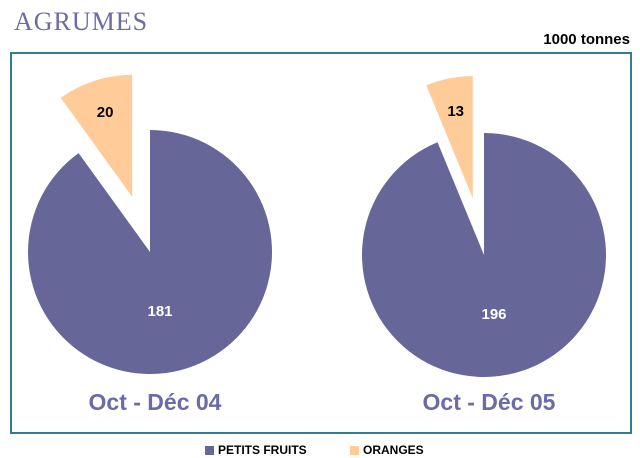  What do you see at coordinates (586, 39) in the screenshot?
I see `unit-label: 1000 tonnes` at bounding box center [586, 39].